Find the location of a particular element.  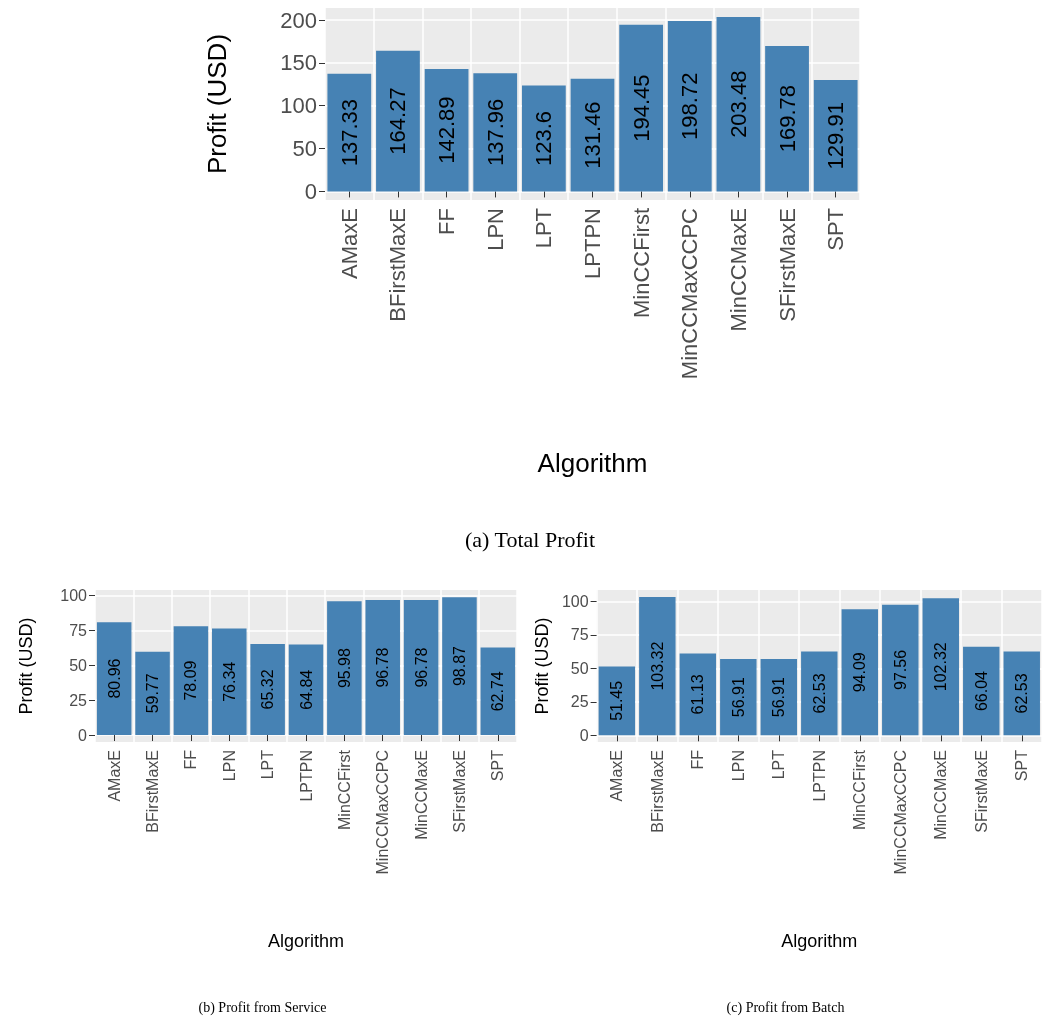

data-label: 169.78 is located at coordinates (787, 119).